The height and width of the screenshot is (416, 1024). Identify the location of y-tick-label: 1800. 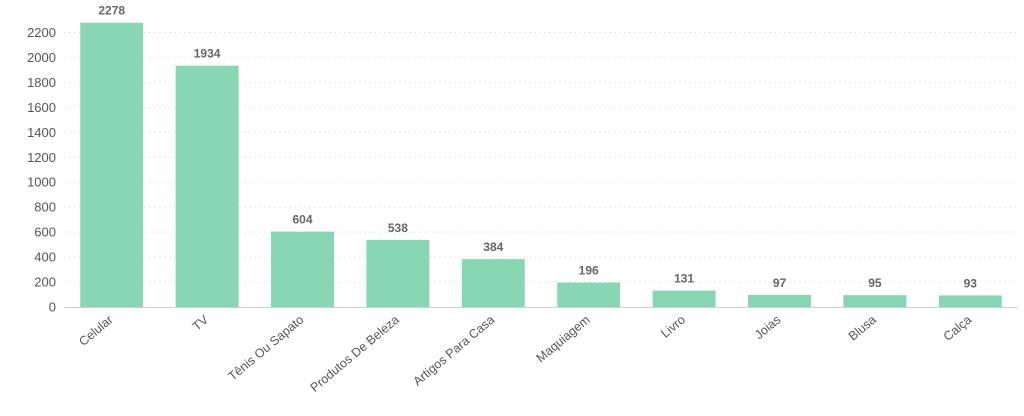
(41, 82).